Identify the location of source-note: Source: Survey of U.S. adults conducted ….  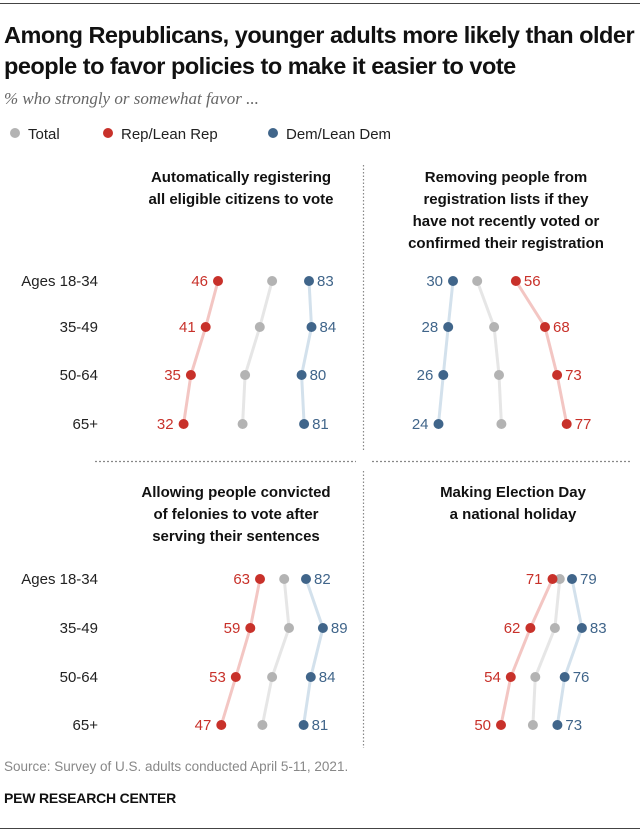
(176, 766).